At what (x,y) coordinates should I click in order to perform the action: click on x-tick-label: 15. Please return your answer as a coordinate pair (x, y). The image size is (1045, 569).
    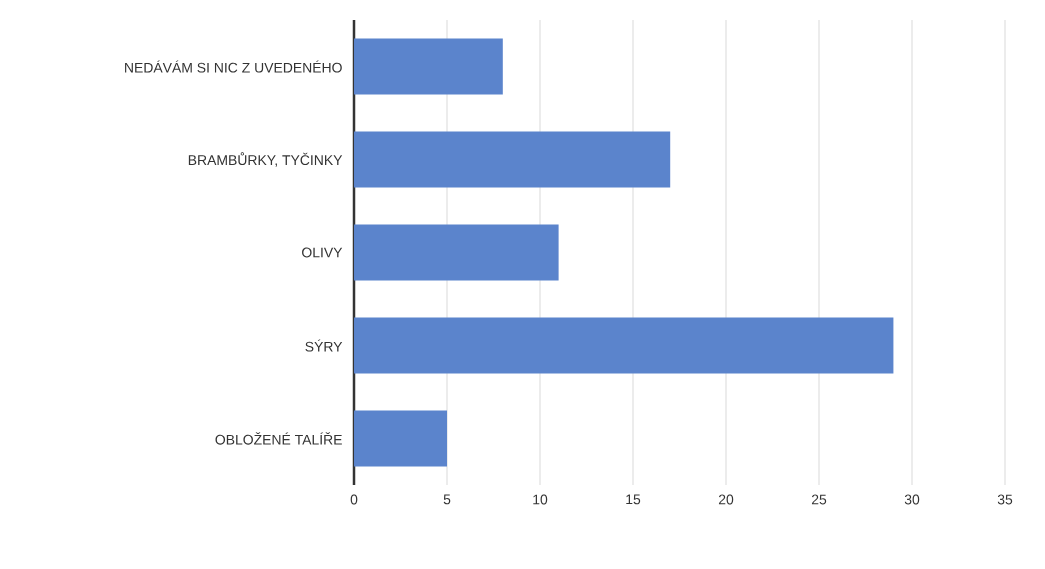
    Looking at the image, I should click on (633, 499).